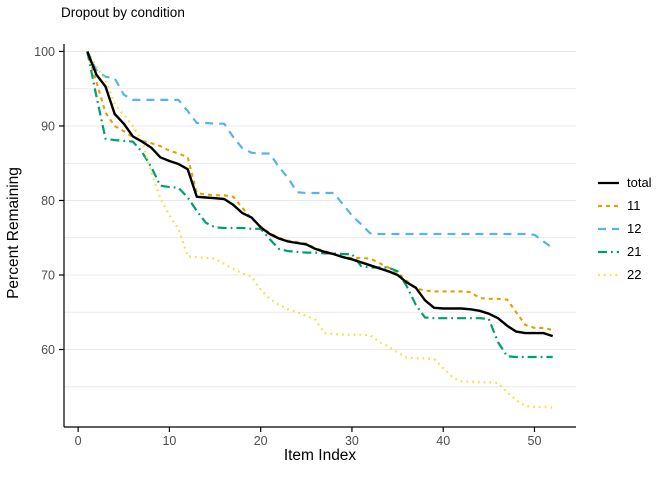 This screenshot has height=480, width=672. I want to click on legend-key-total, so click(608, 182).